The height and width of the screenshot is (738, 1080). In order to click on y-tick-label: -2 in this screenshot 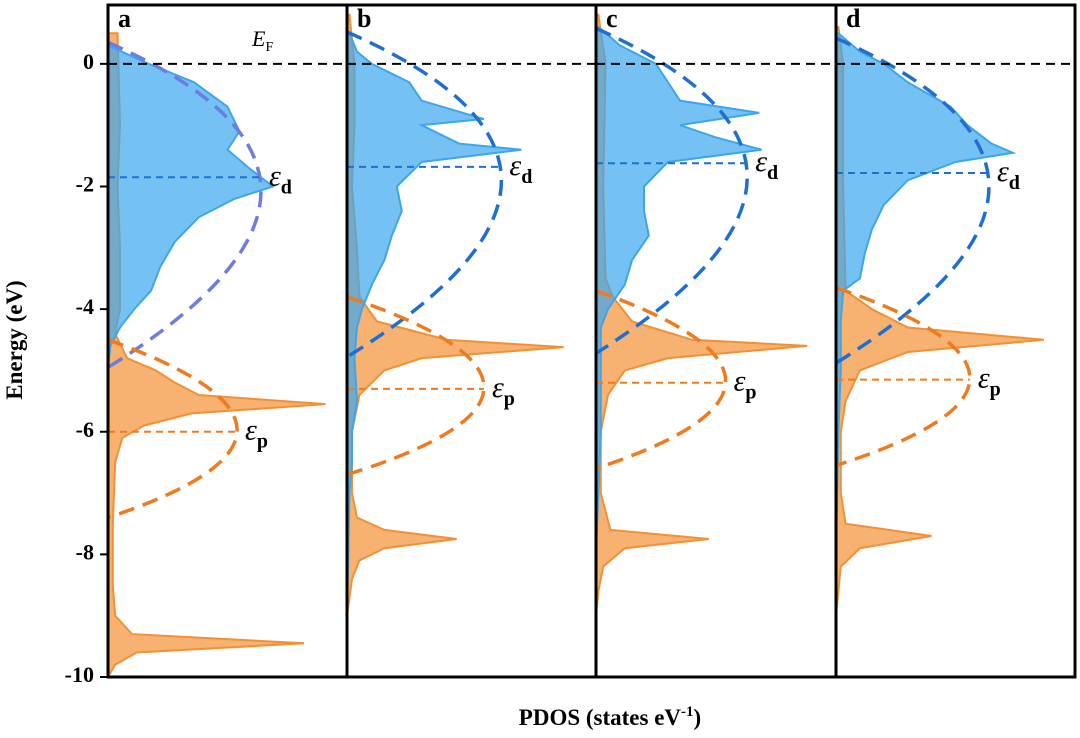, I will do `click(85, 184)`.